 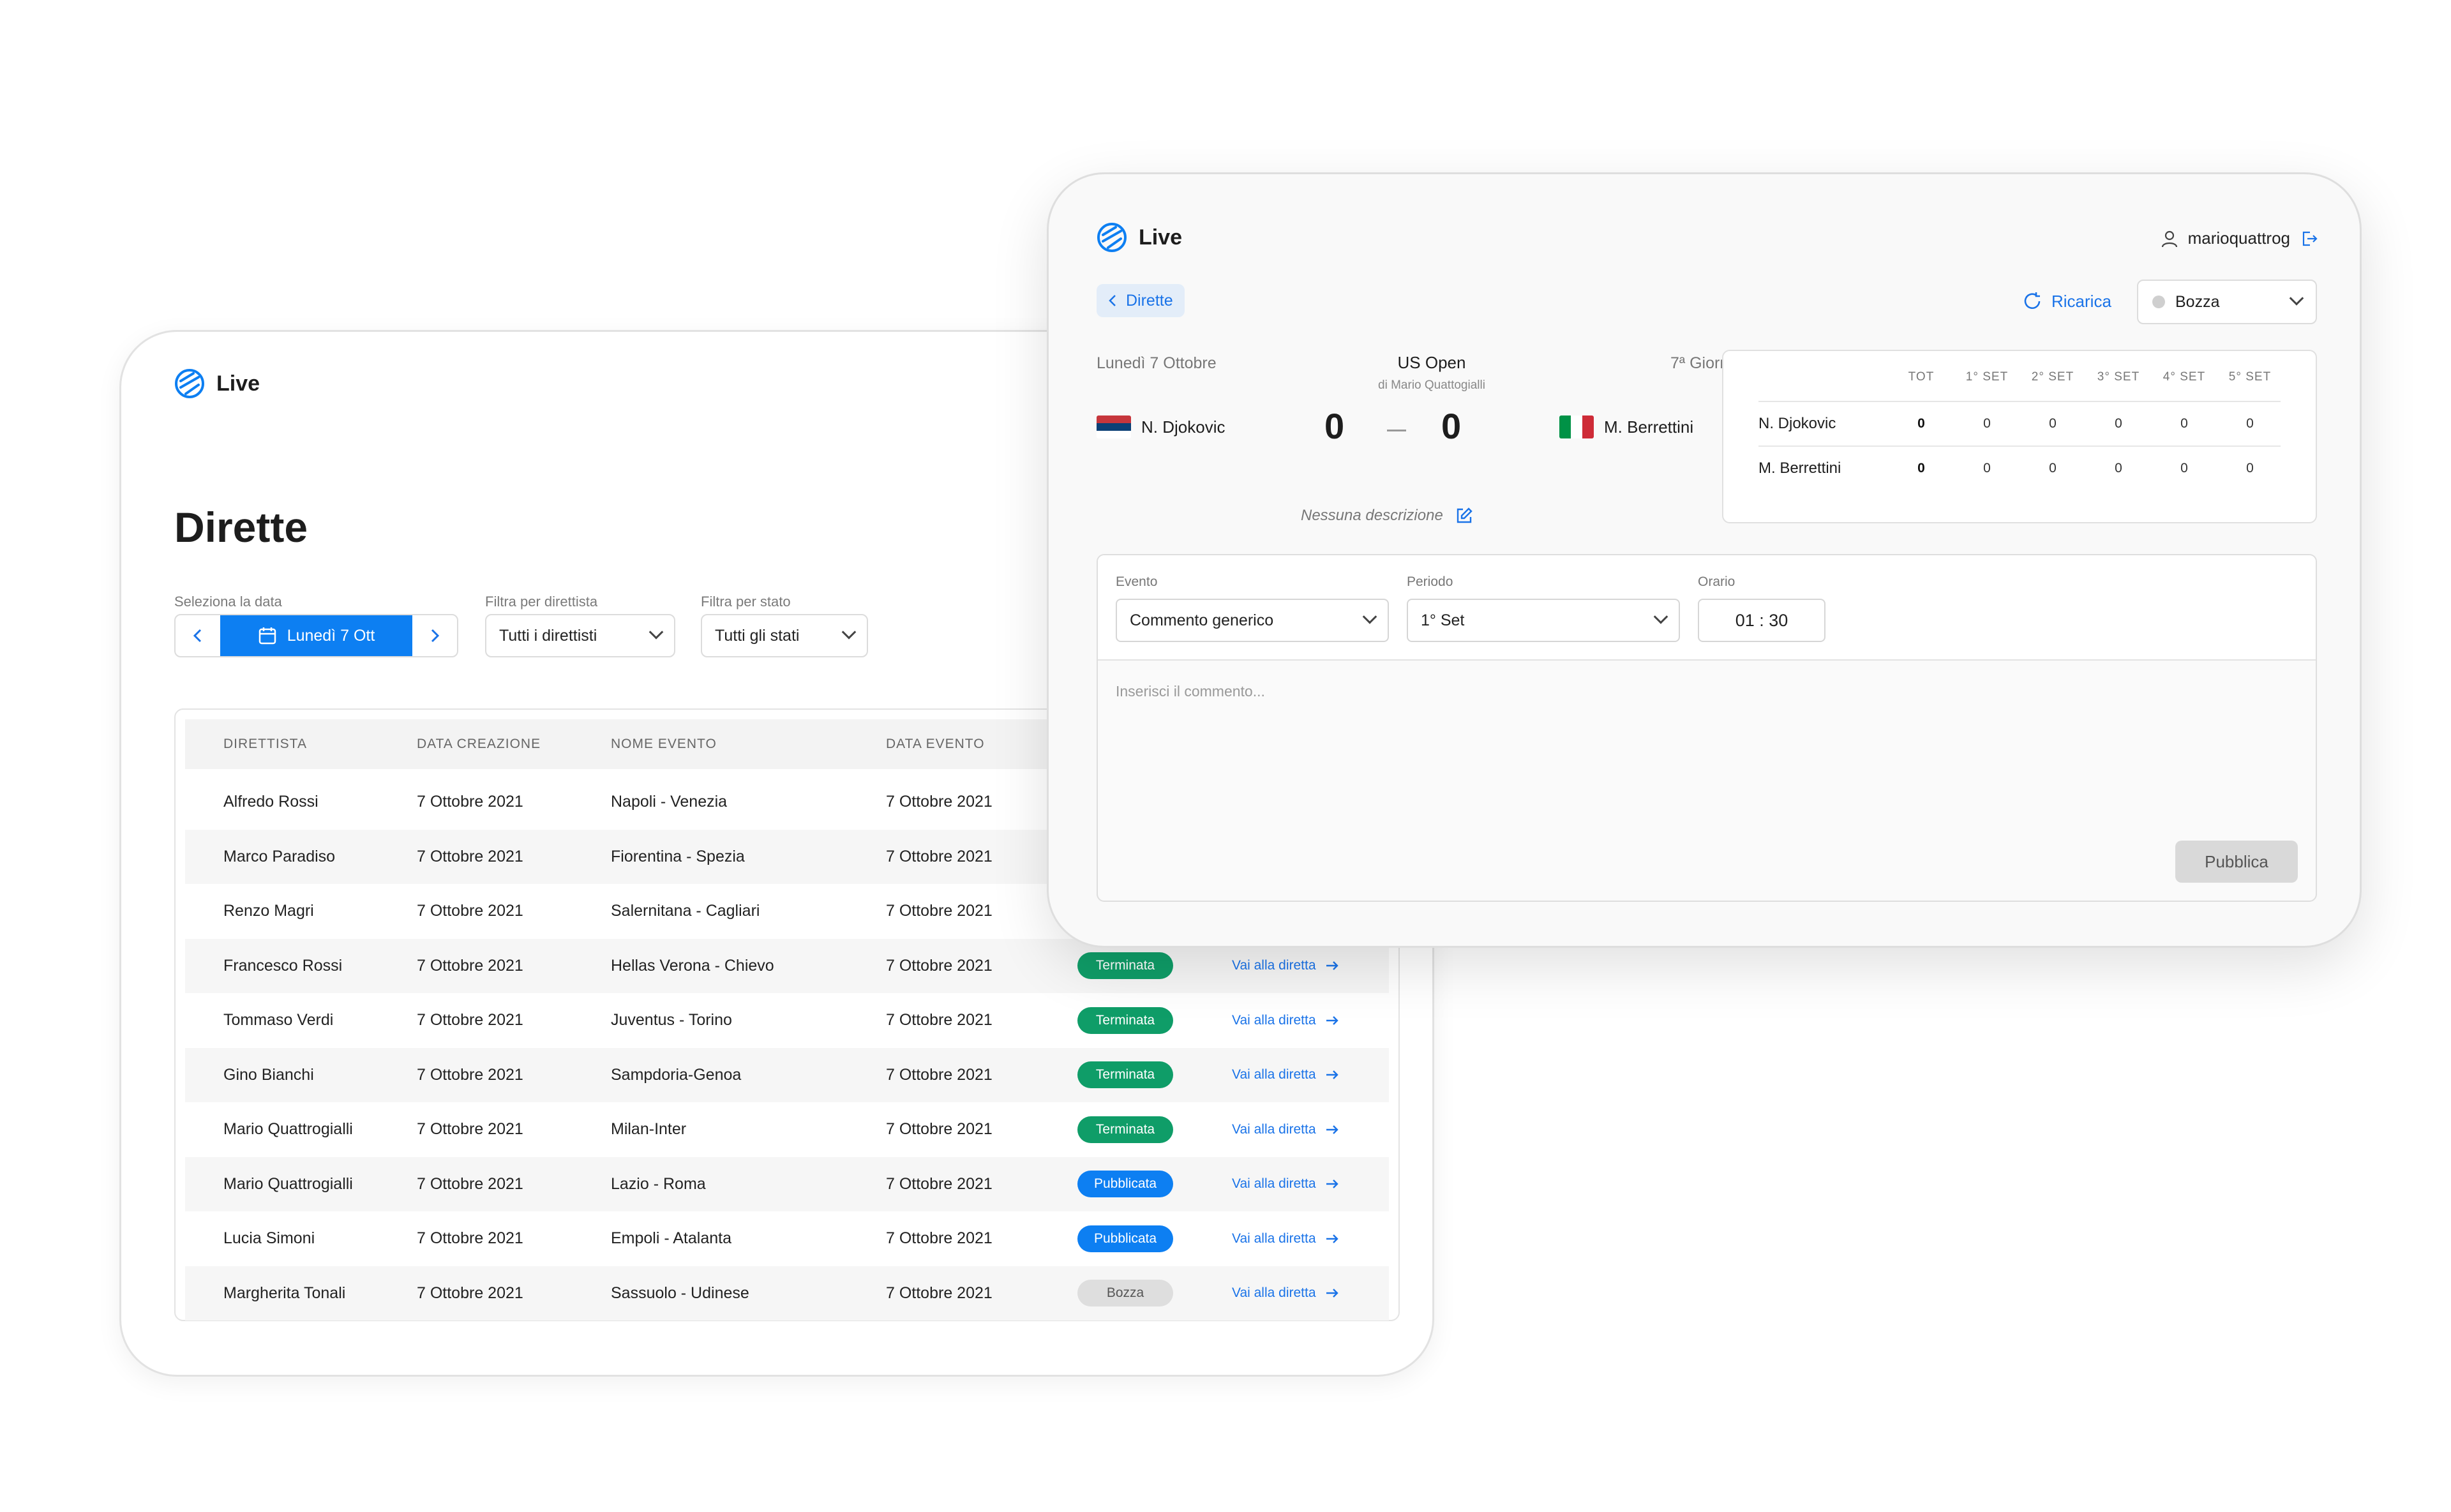 I want to click on match-author: di Mario Quattogialli, so click(x=1431, y=385).